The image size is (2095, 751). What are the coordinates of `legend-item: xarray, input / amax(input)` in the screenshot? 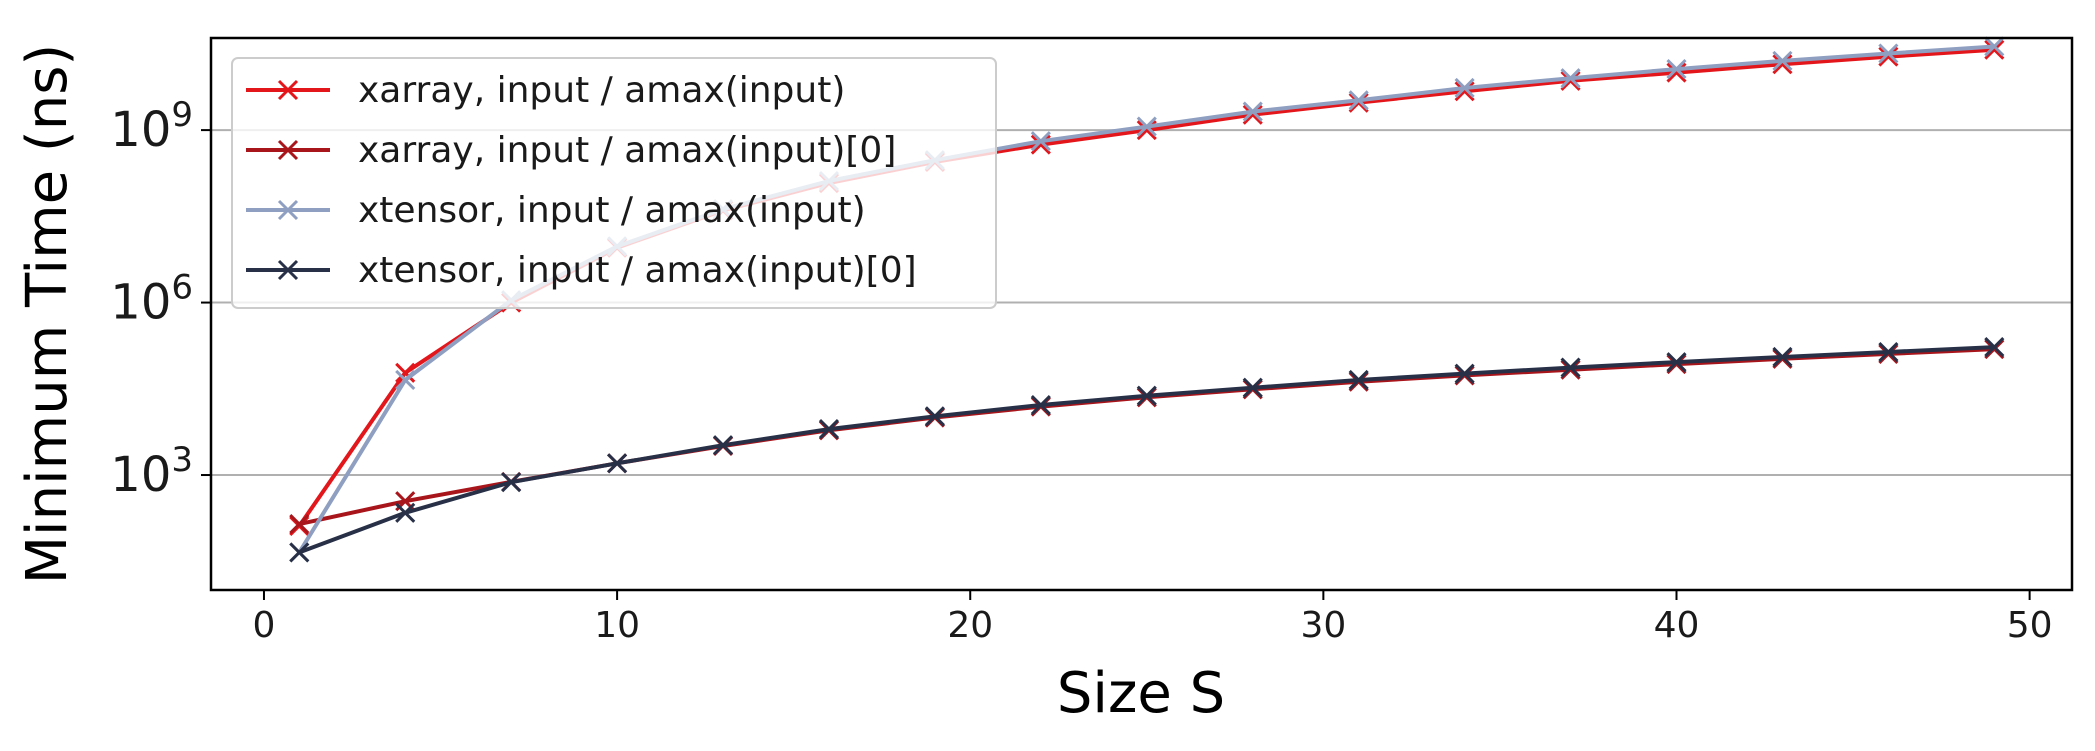 It's located at (545, 90).